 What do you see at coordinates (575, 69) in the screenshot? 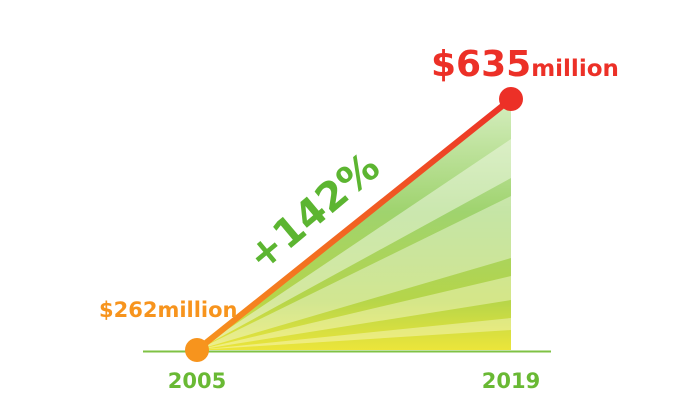
I see `end-unit: million` at bounding box center [575, 69].